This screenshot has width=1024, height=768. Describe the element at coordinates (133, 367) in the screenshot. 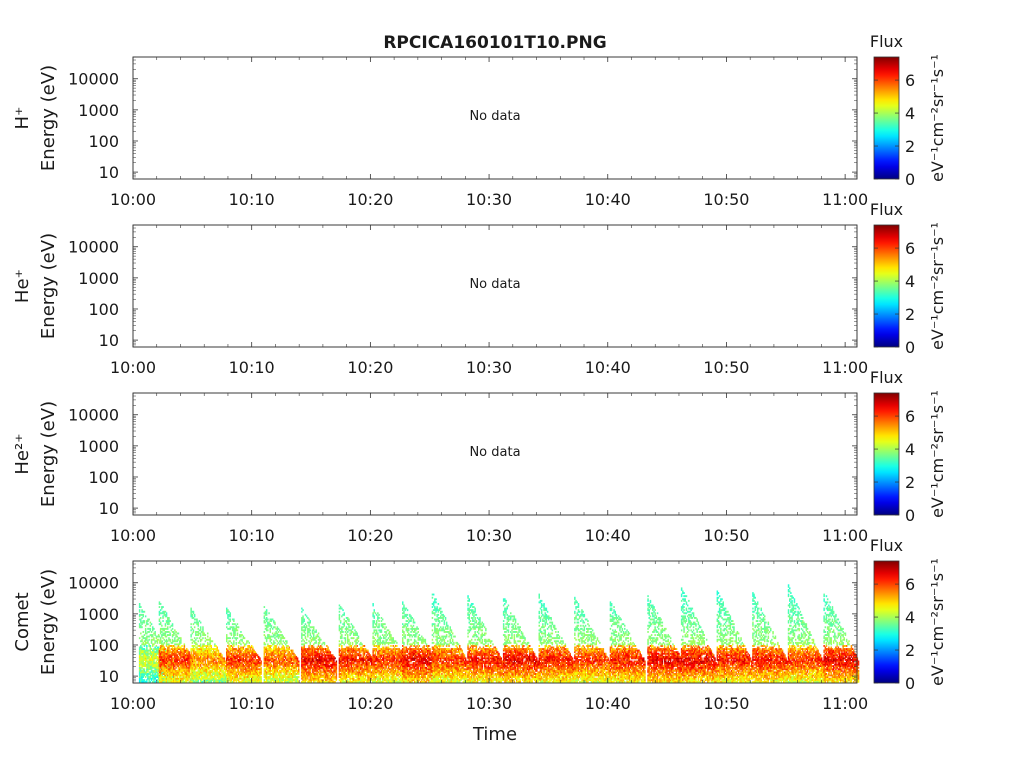

I see `x-tick-label: 10:00` at that location.